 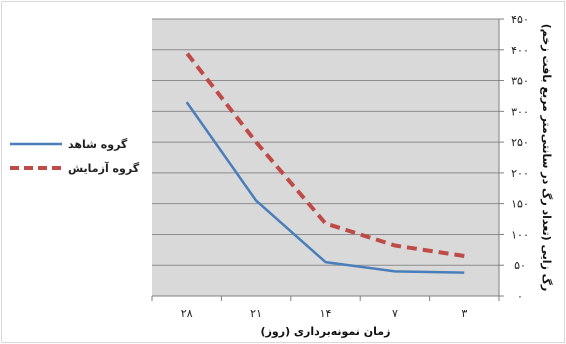 I want to click on x-tick-label: ۱۴, so click(x=326, y=313).